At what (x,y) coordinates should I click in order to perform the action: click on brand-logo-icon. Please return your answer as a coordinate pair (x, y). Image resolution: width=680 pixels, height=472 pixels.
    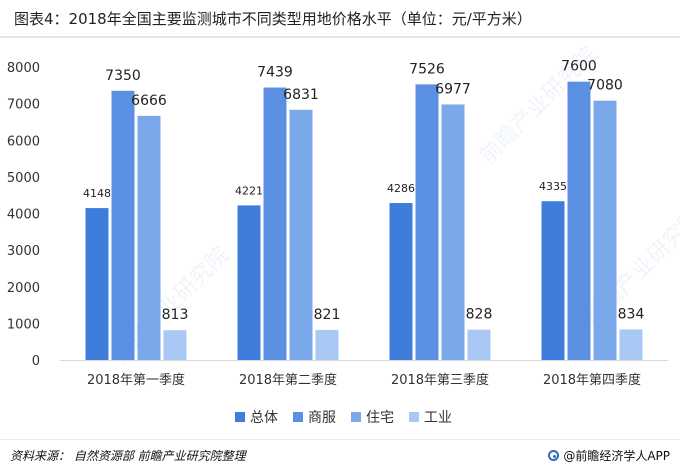
    Looking at the image, I should click on (554, 455).